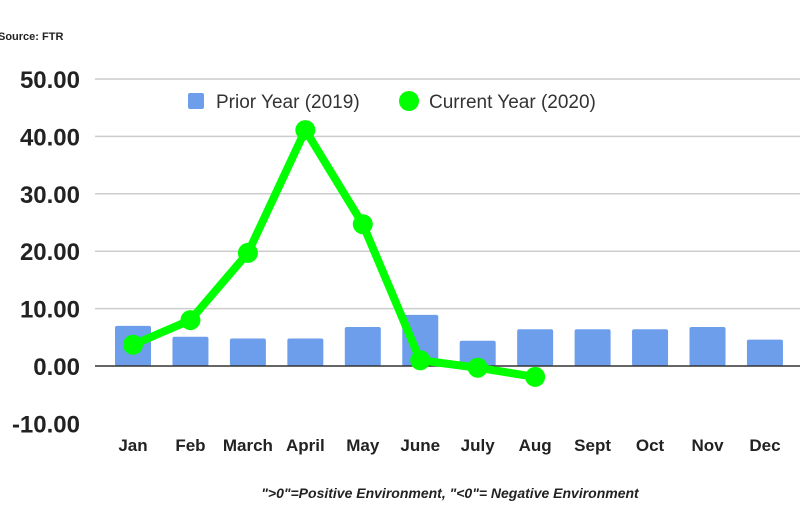  What do you see at coordinates (592, 347) in the screenshot?
I see `bar-sept` at bounding box center [592, 347].